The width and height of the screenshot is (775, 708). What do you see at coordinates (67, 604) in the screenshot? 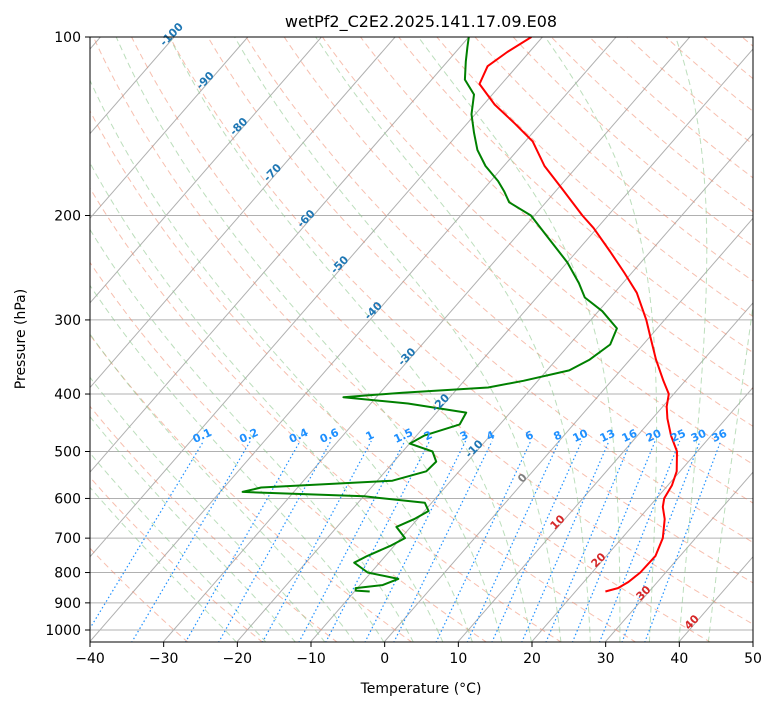
I see `y-tick-label: 900` at bounding box center [67, 604].